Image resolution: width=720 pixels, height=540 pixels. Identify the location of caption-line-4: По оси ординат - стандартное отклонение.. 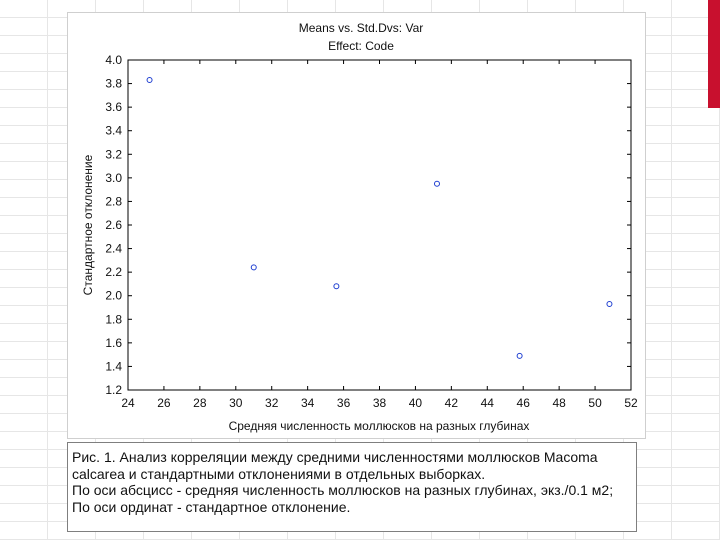
(211, 506).